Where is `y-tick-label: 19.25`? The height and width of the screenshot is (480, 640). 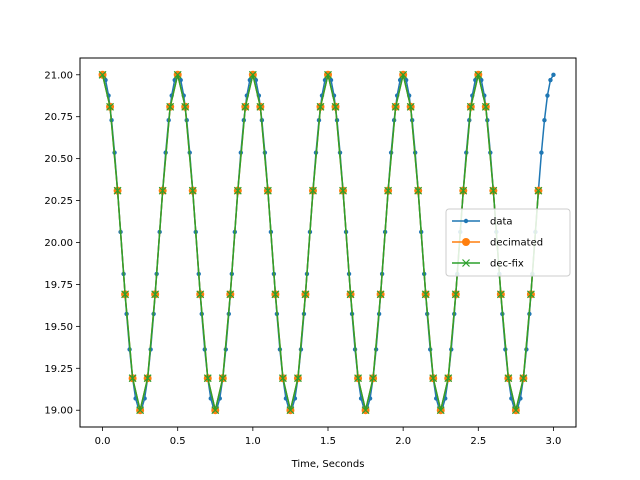 y-tick-label: 19.25 is located at coordinates (58, 369).